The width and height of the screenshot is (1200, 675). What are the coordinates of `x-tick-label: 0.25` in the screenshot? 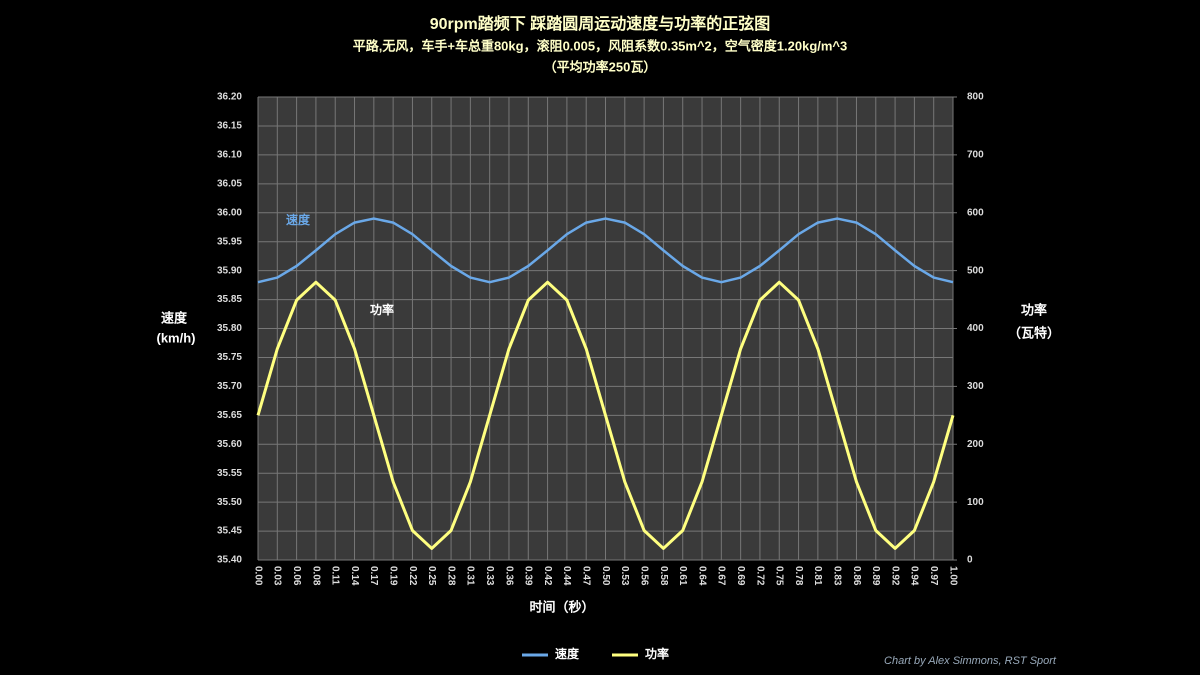 It's located at (431, 576).